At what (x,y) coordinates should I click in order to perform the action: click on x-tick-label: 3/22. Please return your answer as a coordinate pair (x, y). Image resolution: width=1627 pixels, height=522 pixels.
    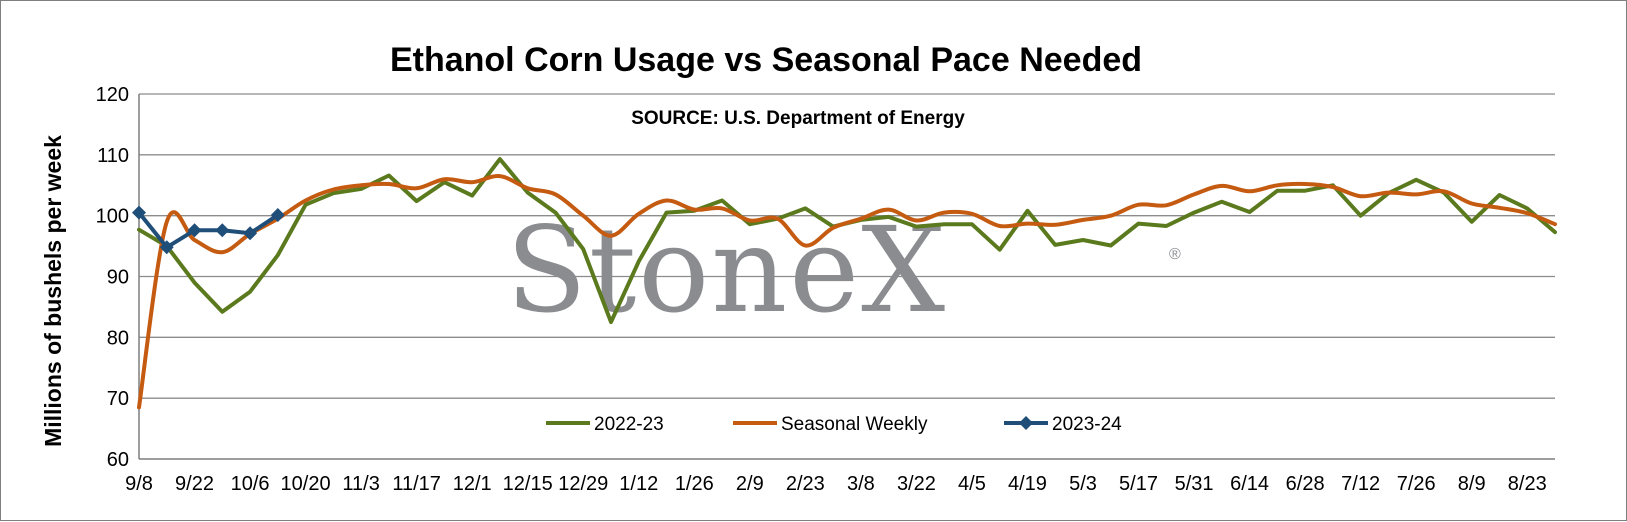
    Looking at the image, I should click on (916, 484).